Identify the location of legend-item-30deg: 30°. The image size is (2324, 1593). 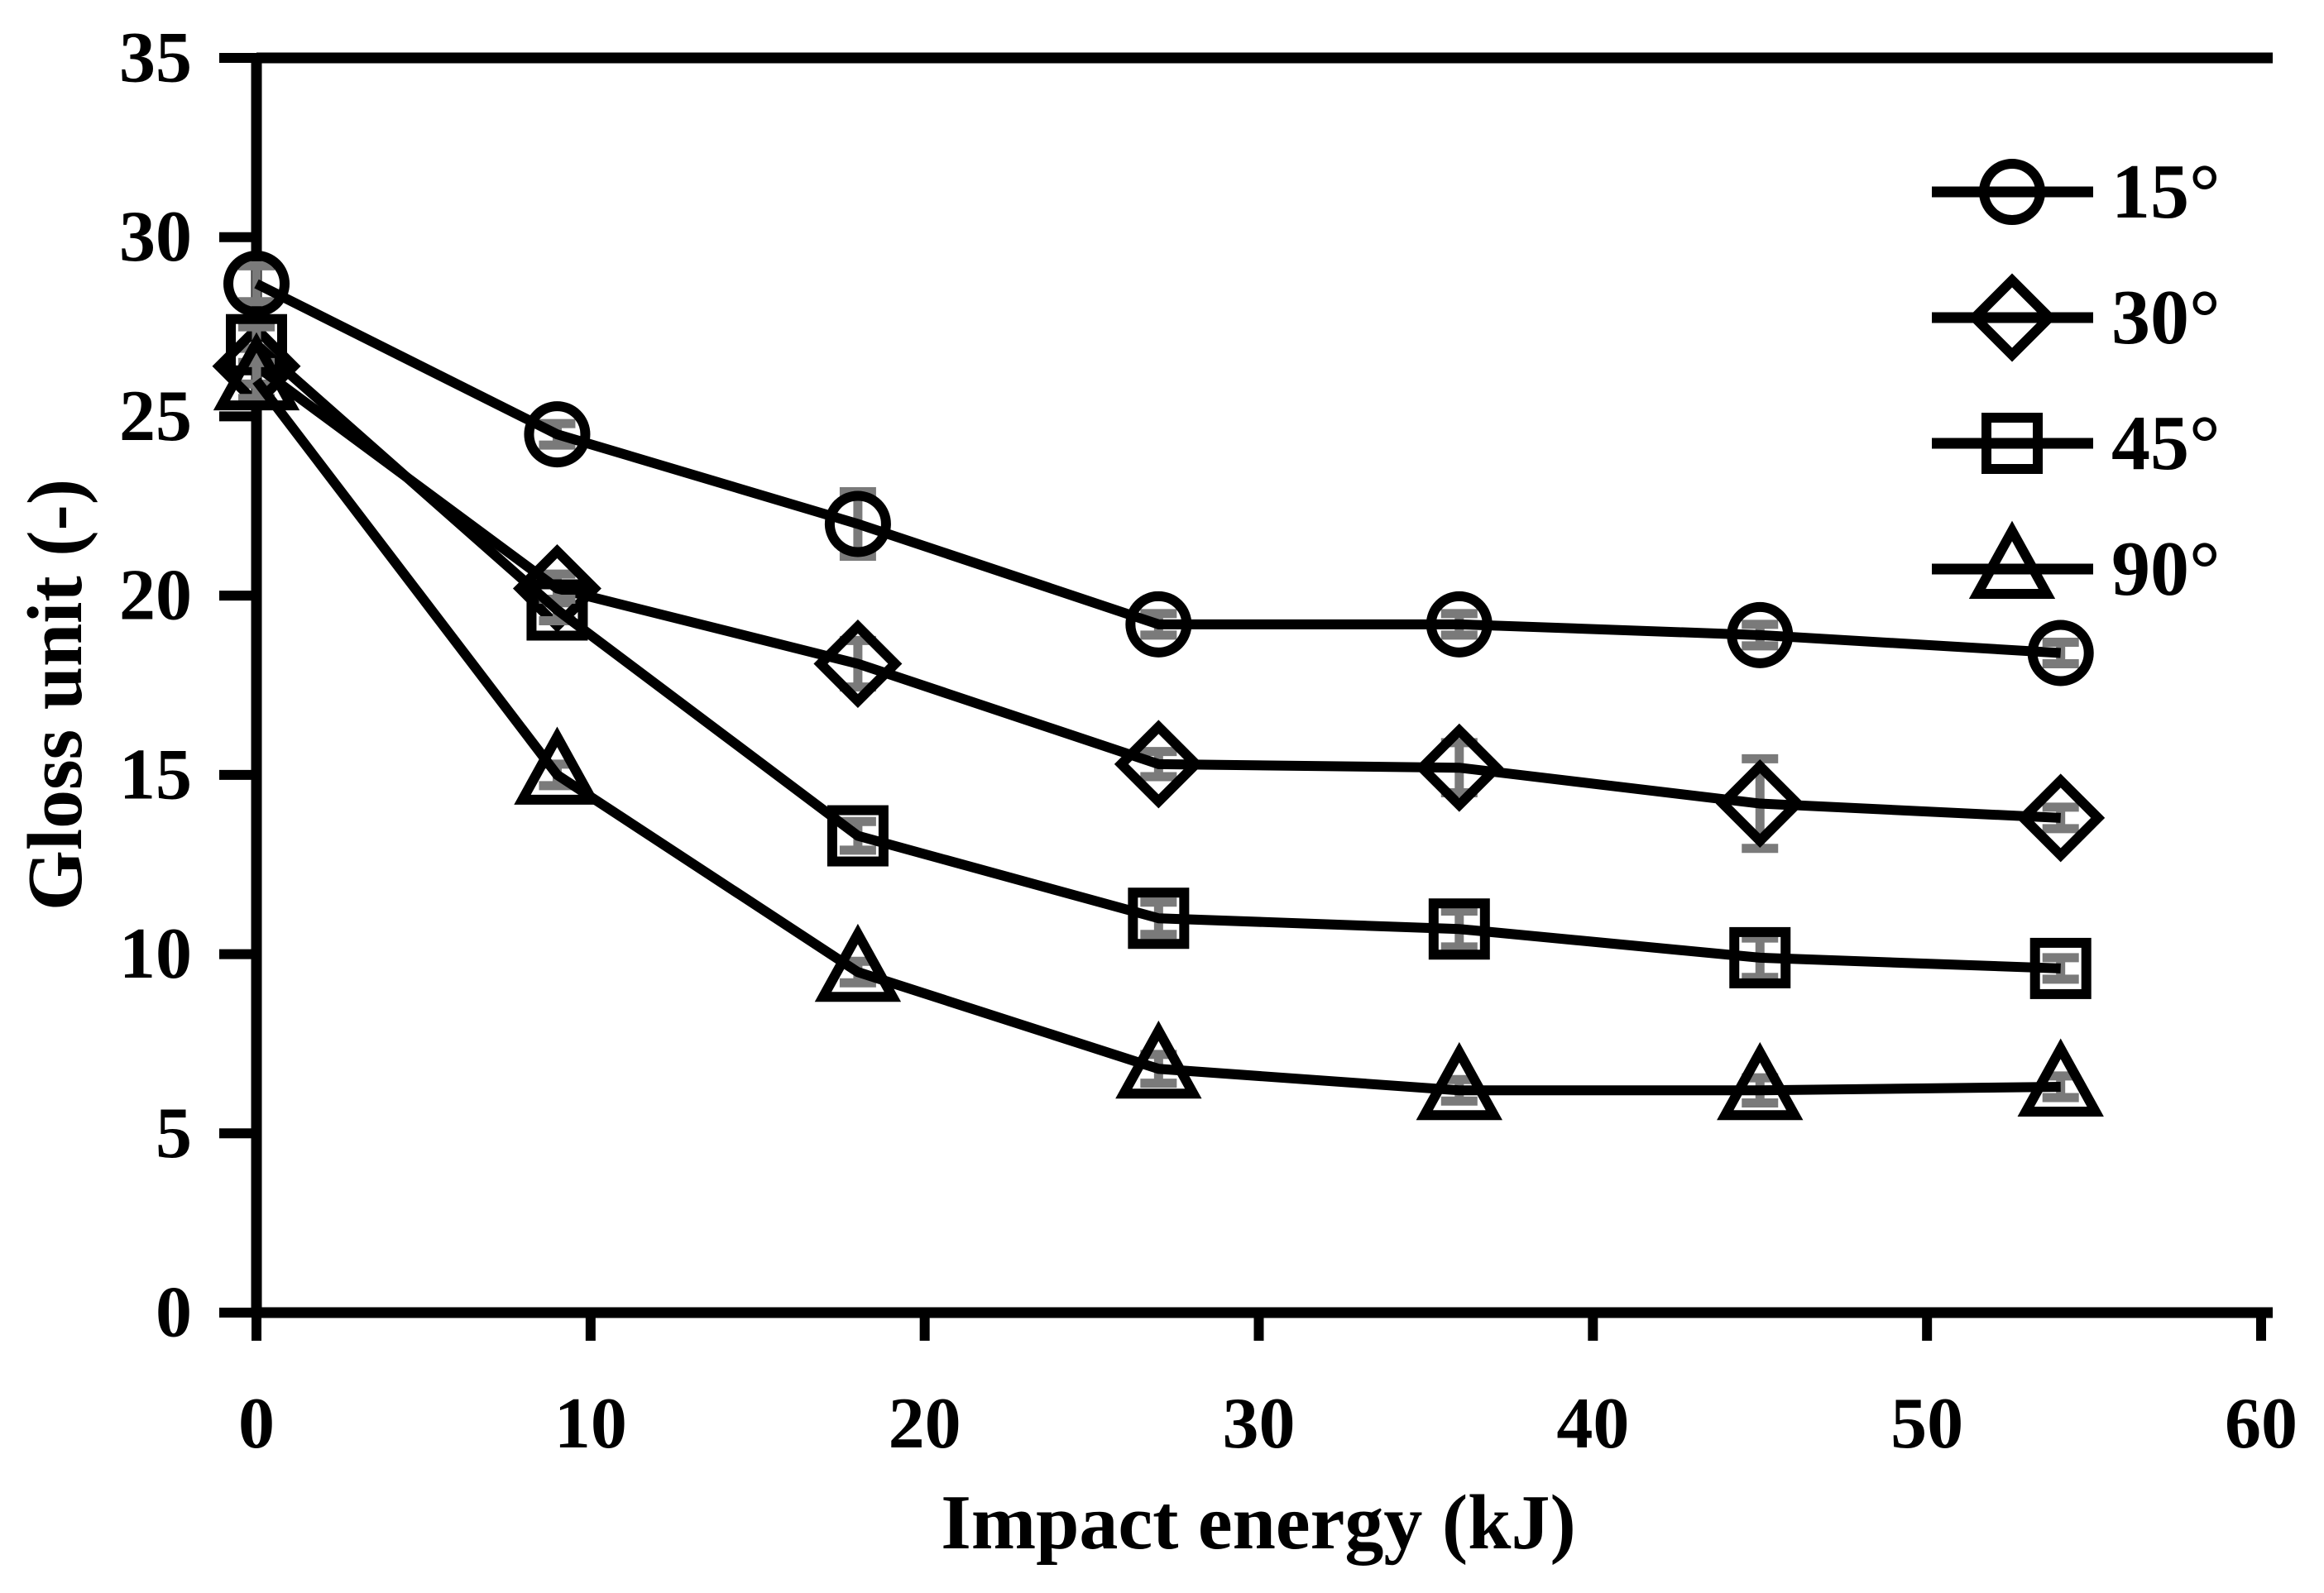
(2076, 317).